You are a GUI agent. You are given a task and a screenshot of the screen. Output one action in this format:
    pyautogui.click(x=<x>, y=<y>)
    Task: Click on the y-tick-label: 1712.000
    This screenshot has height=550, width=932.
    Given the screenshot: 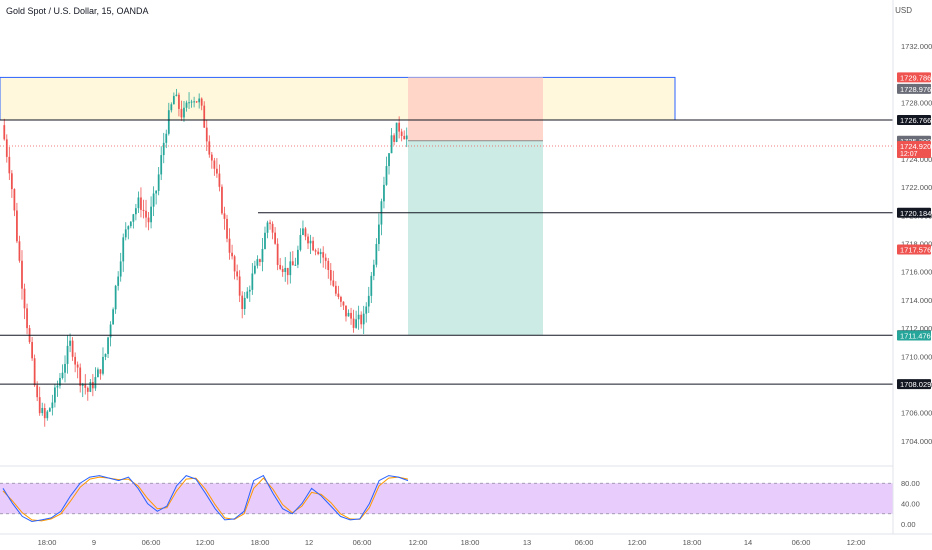 What is the action you would take?
    pyautogui.click(x=916, y=328)
    